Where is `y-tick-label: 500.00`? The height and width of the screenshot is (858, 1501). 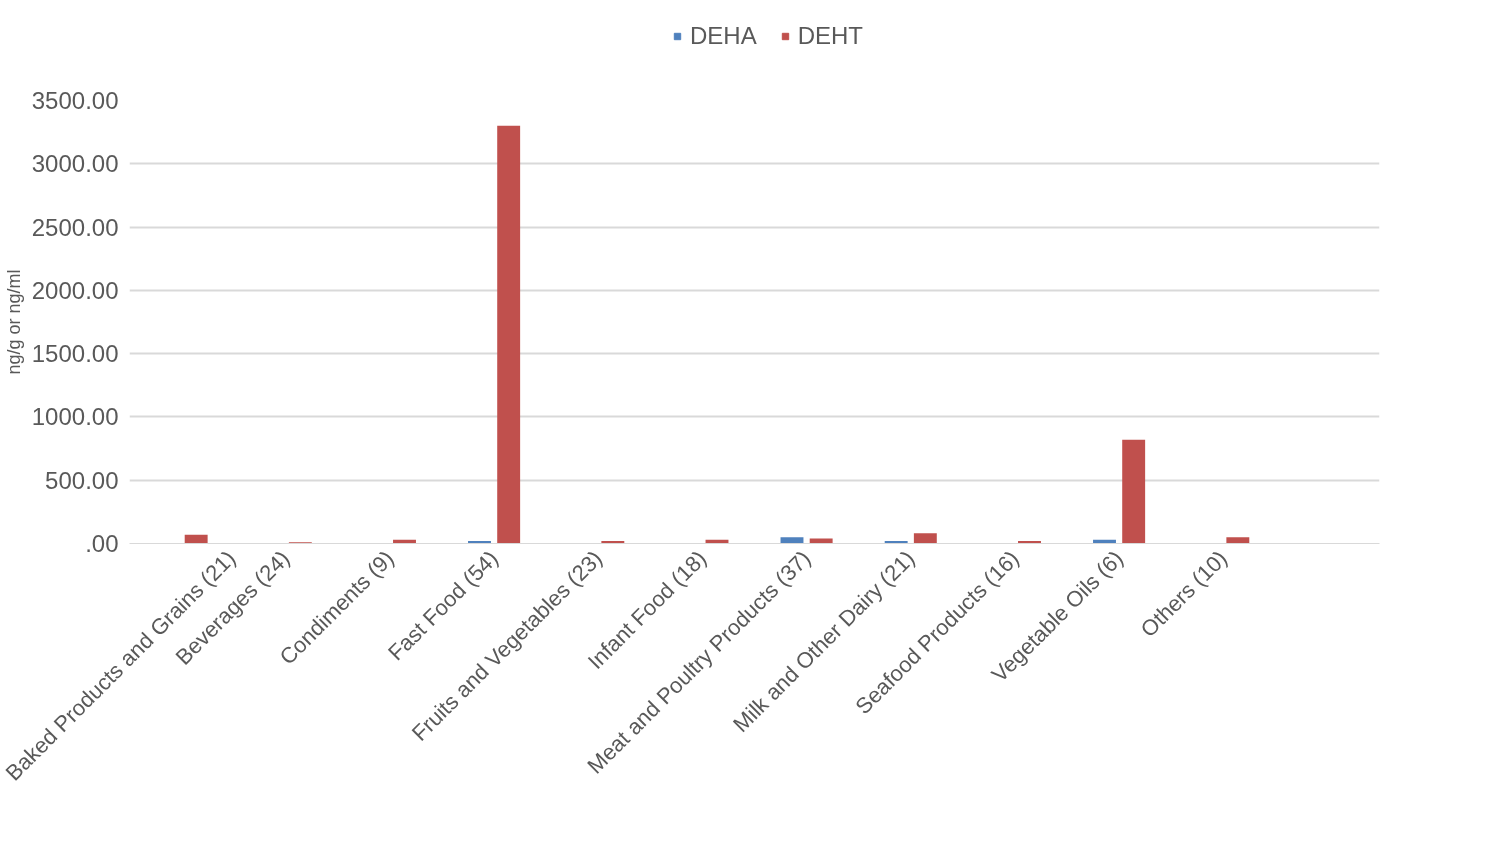 y-tick-label: 500.00 is located at coordinates (82, 480).